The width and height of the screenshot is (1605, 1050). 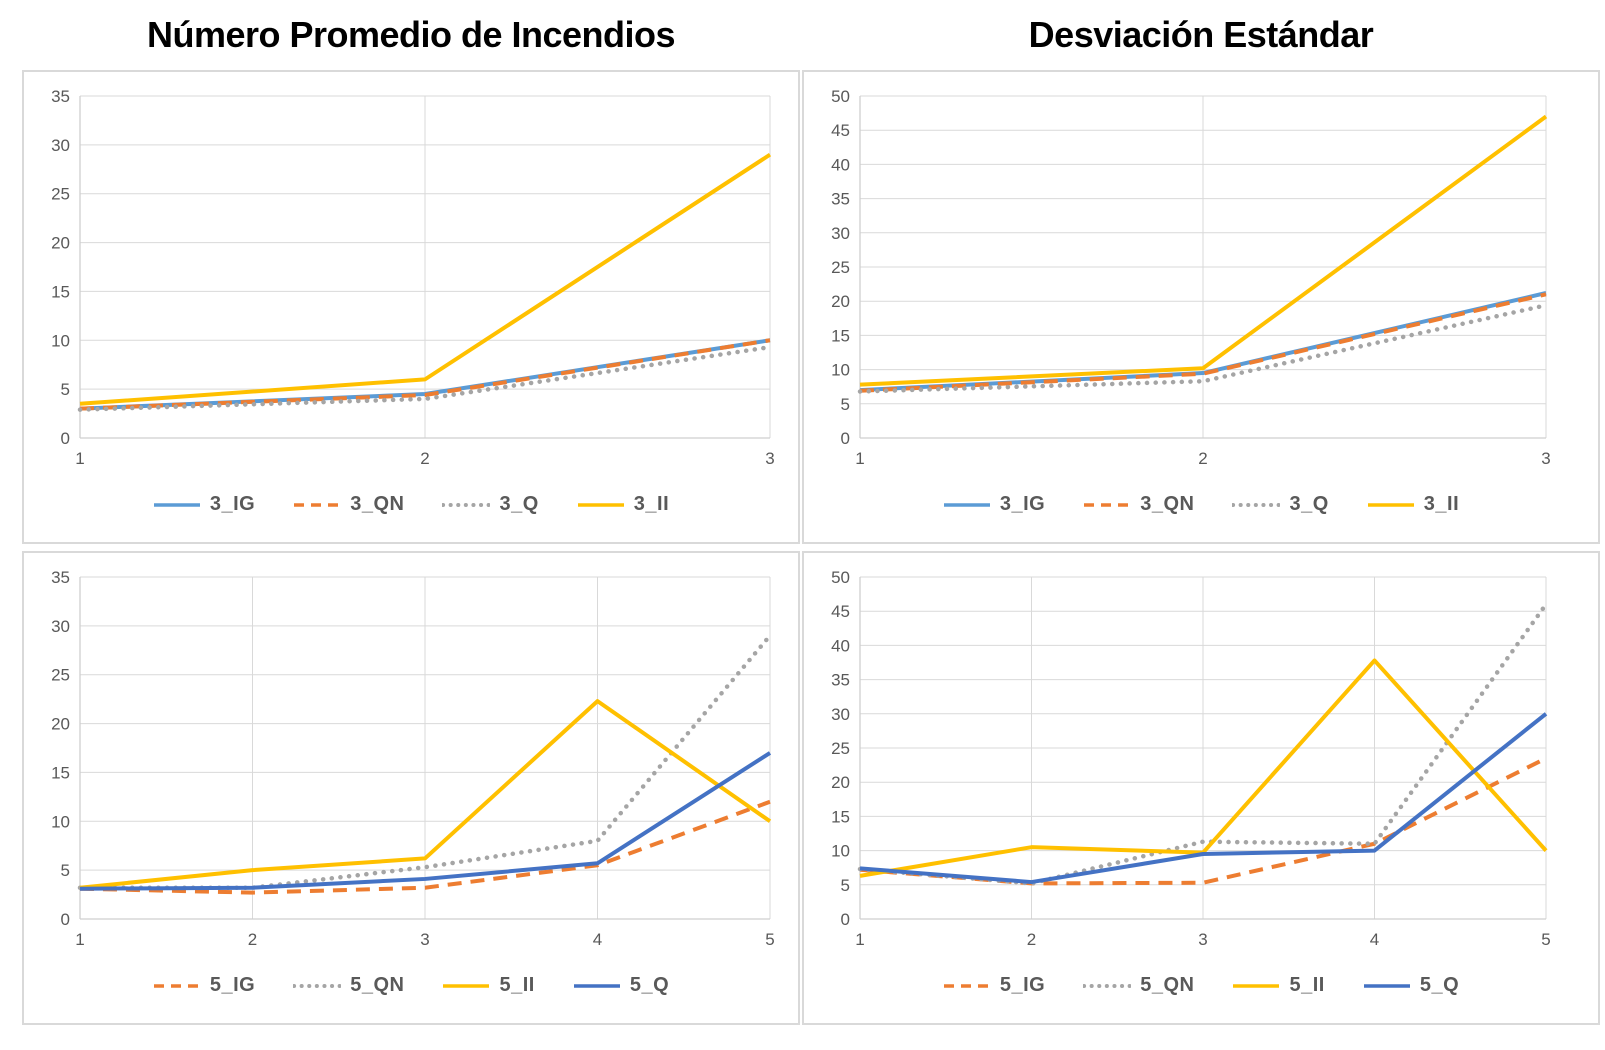 What do you see at coordinates (425, 794) in the screenshot?
I see `series-line-5_II` at bounding box center [425, 794].